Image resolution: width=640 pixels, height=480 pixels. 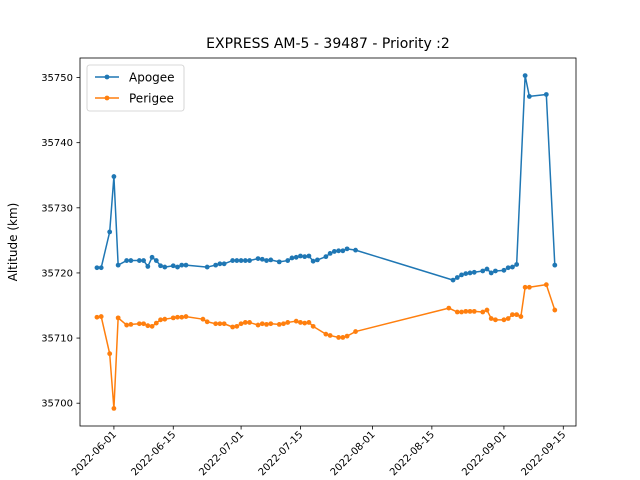 What do you see at coordinates (57, 404) in the screenshot?
I see `y-tick-label: 35700` at bounding box center [57, 404].